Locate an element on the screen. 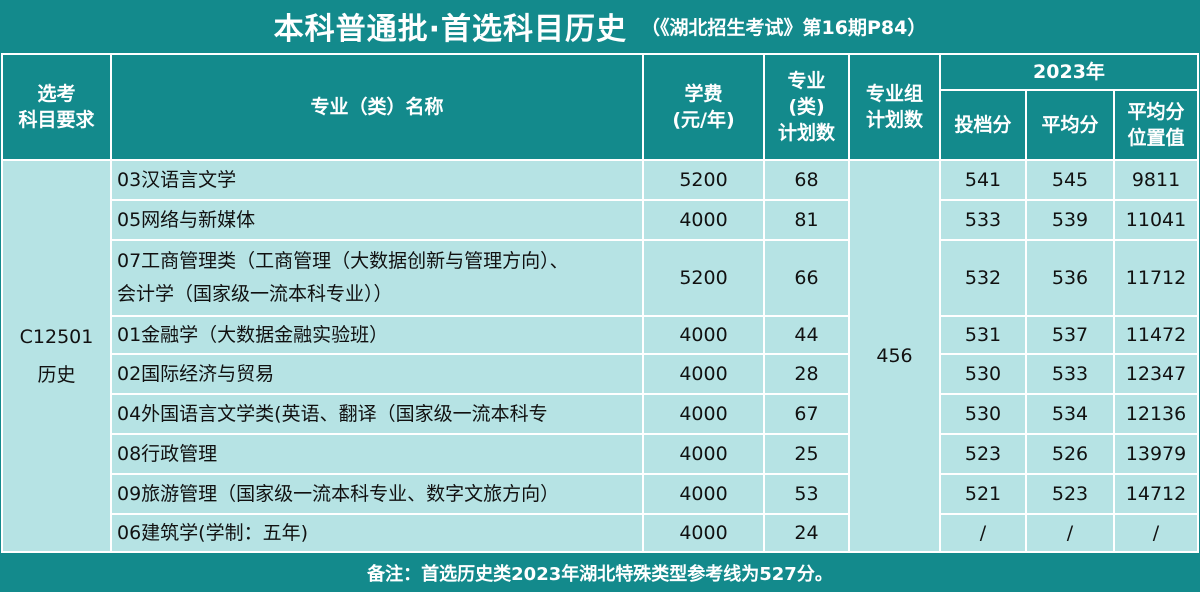  table-row: 02国际经济与贸易 4000 28 530 533 12347 is located at coordinates (600, 374).